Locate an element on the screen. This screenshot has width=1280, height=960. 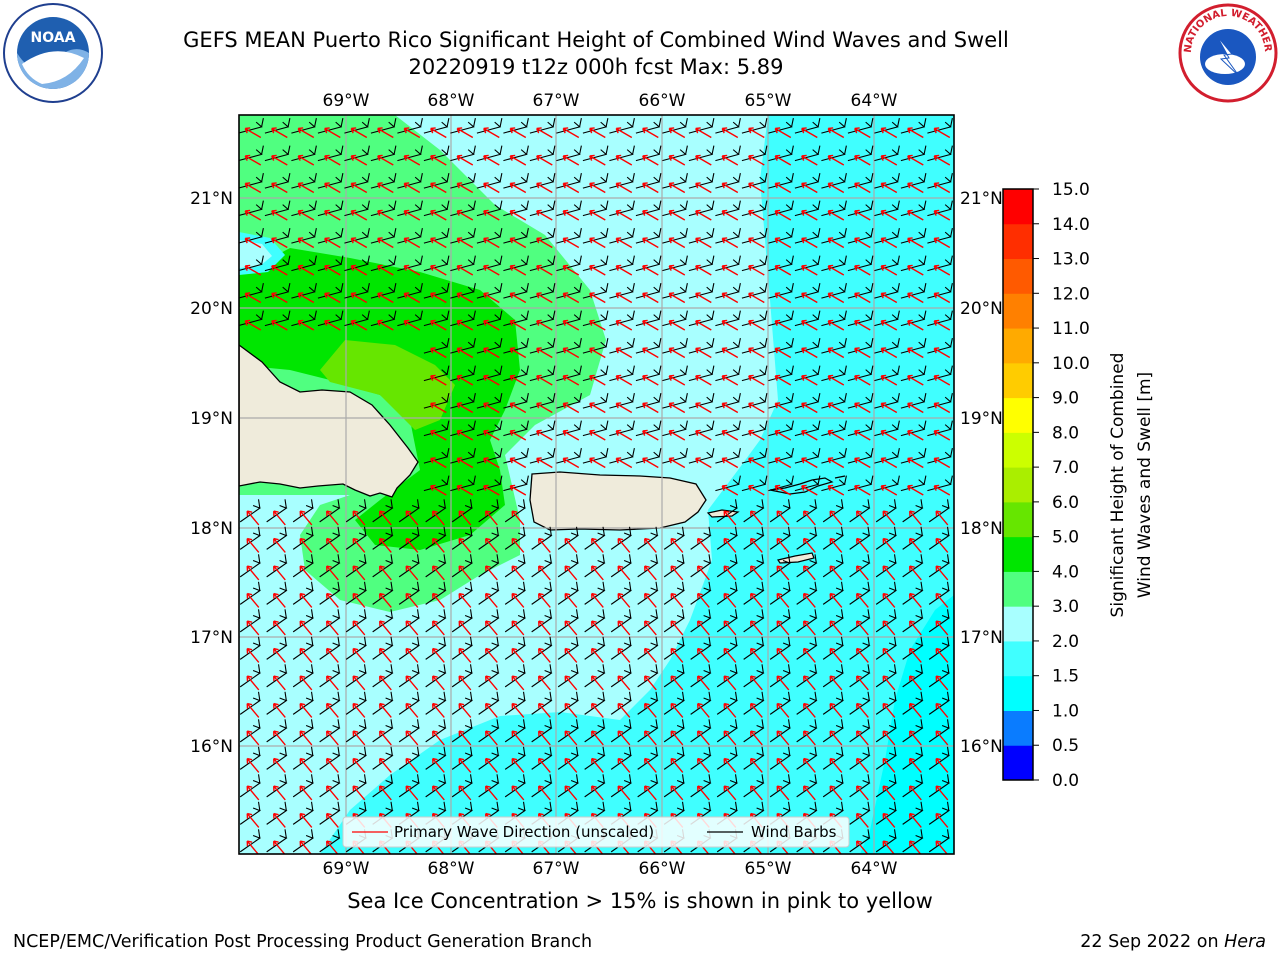
colorbar-tick-label: 1.5 is located at coordinates (1065, 677).